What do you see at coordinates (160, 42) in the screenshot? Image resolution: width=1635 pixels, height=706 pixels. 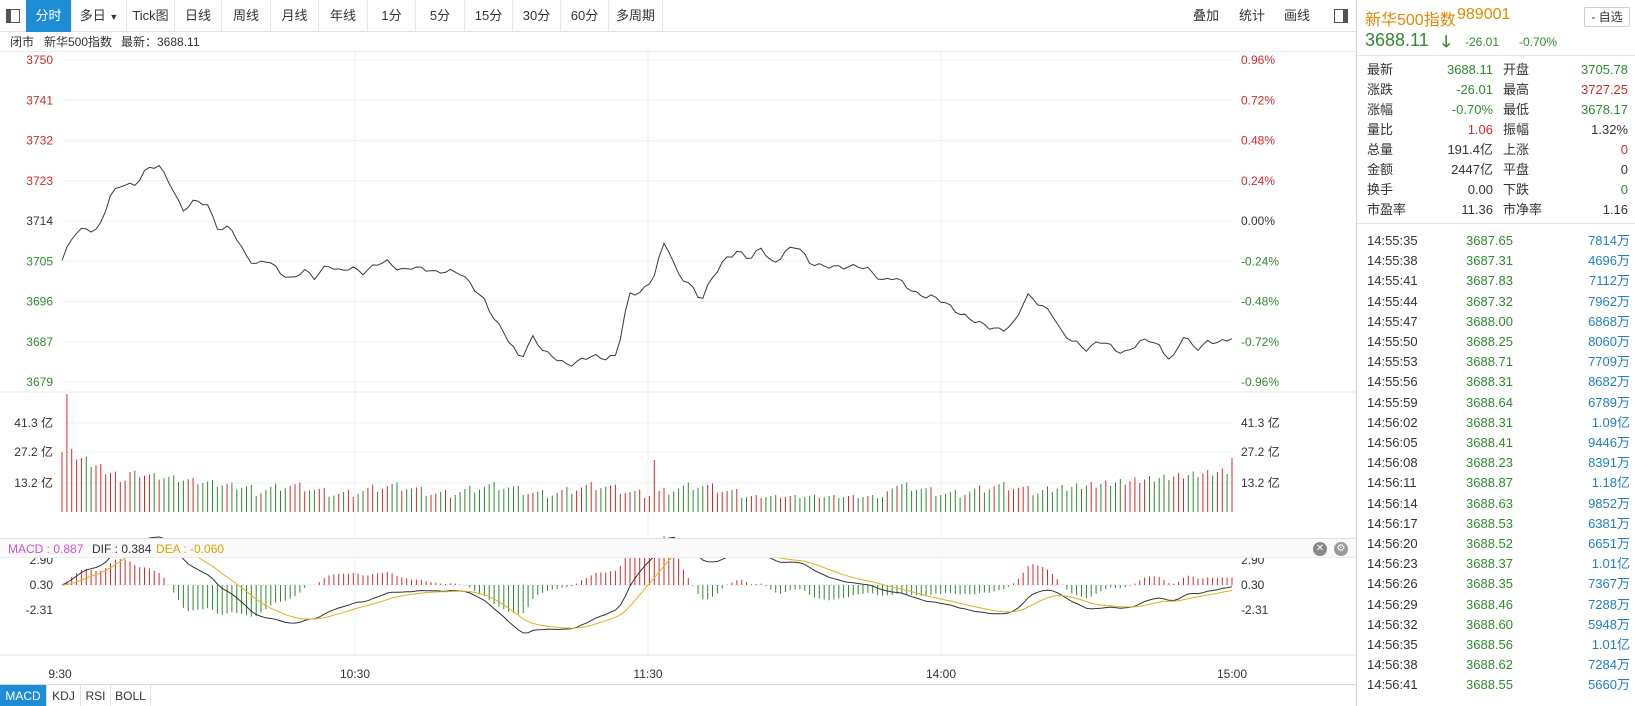 I see `info-latest: 最新：3688.11` at bounding box center [160, 42].